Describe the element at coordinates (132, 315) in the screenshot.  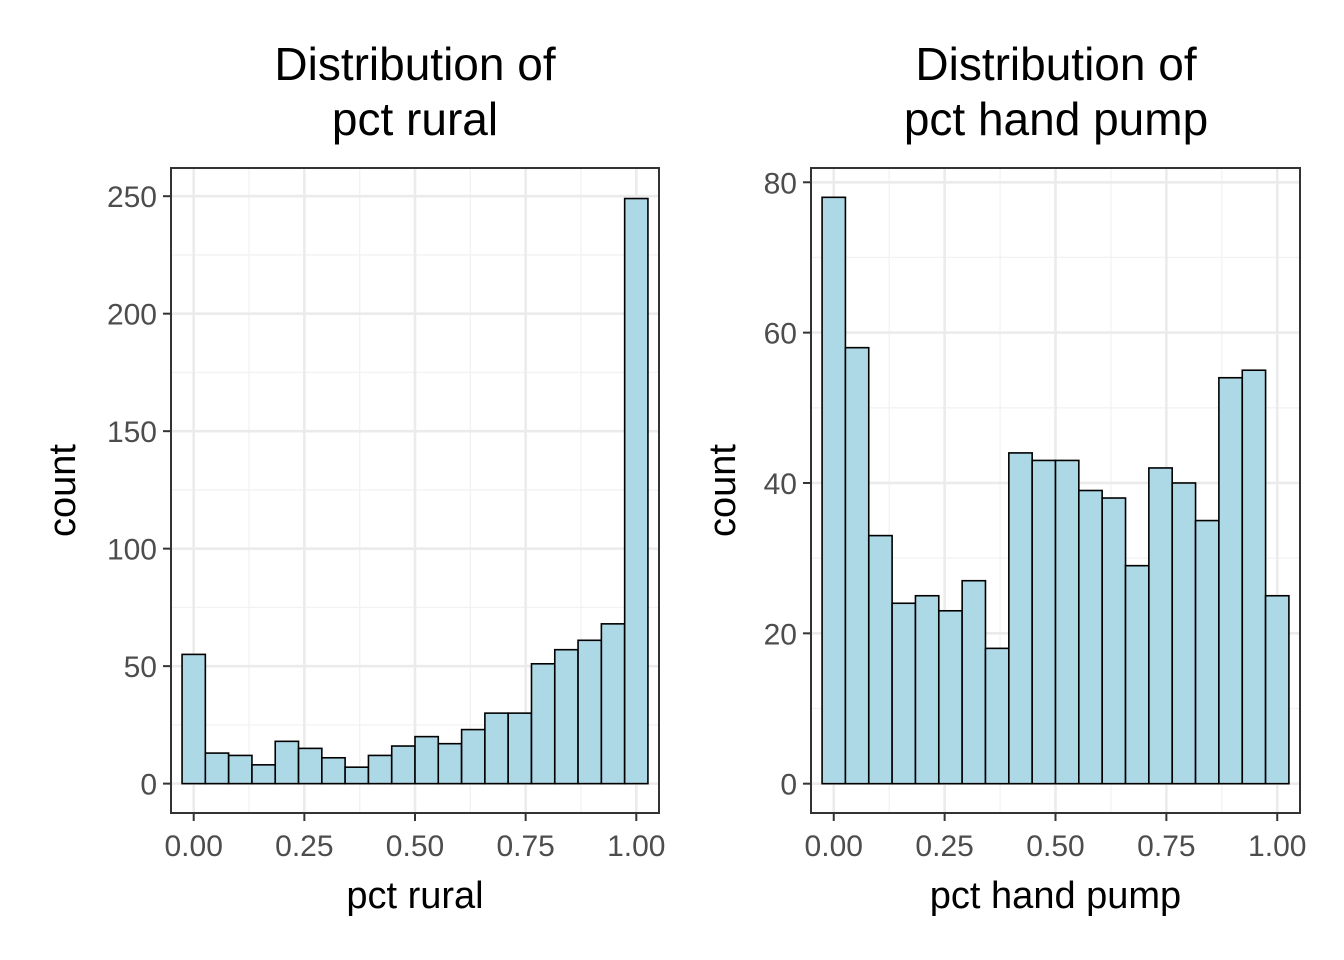
I see `y-tick-label: 200` at that location.